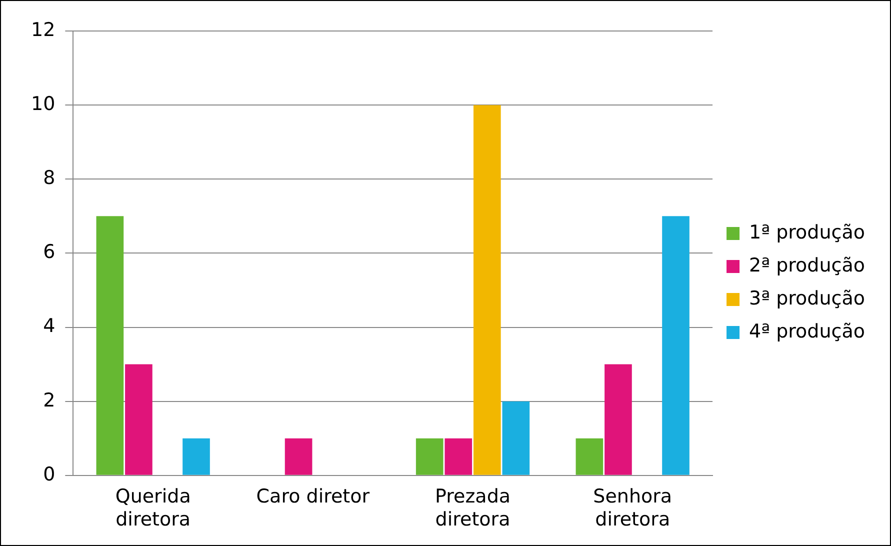 The width and height of the screenshot is (891, 546). Describe the element at coordinates (632, 508) in the screenshot. I see `x-tick-label: Senhora diretora` at that location.